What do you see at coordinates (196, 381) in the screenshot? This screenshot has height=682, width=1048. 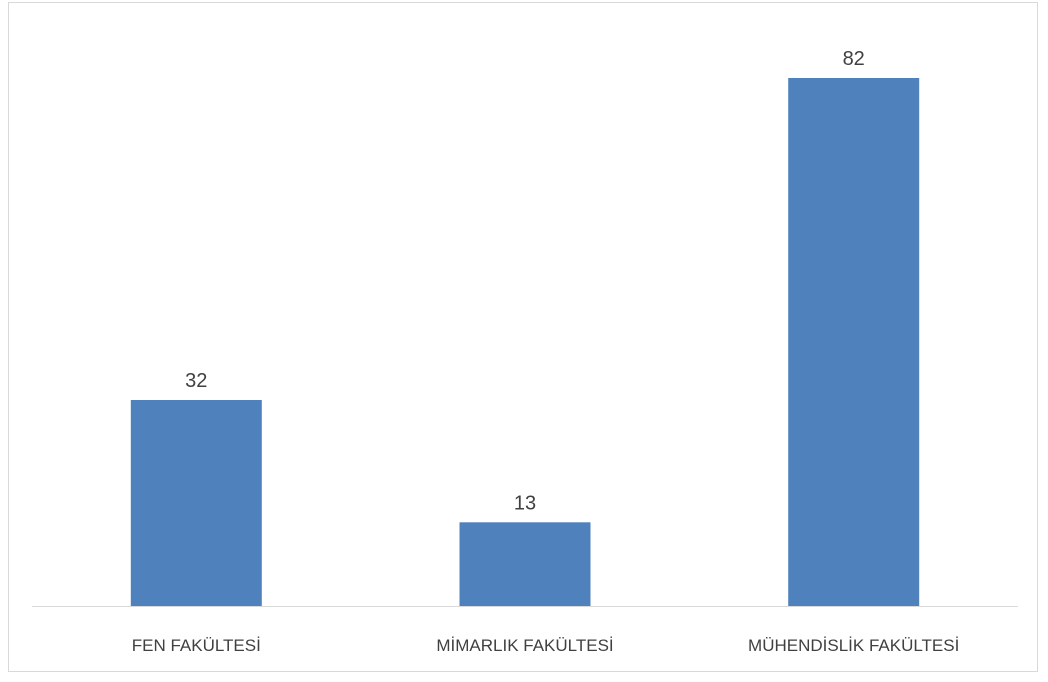 I see `data-label-1: 32` at bounding box center [196, 381].